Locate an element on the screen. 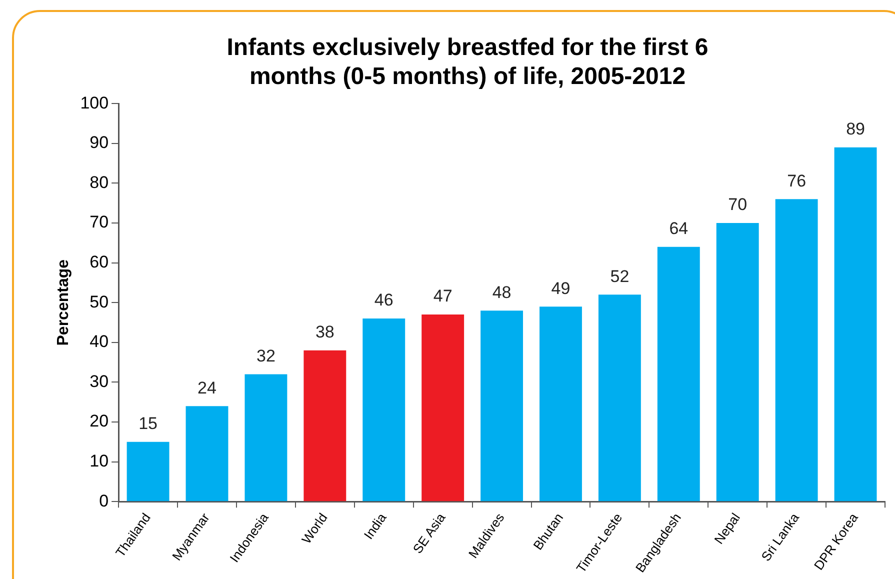 This screenshot has height=579, width=895. y-tick-label: 80 is located at coordinates (99, 182).